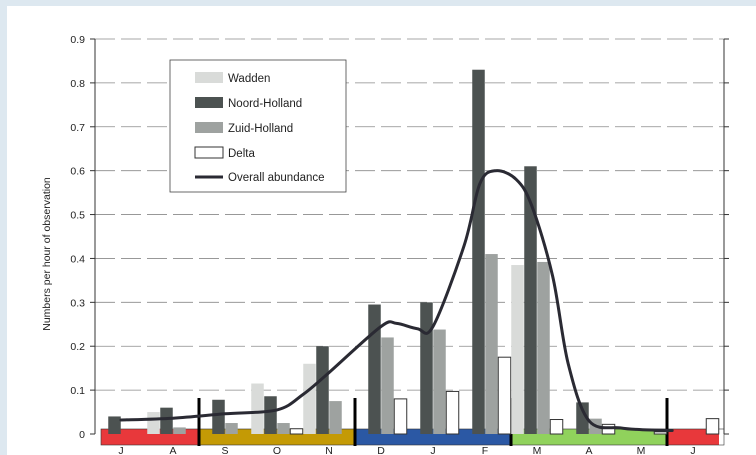 This screenshot has height=455, width=756. I want to click on season-band, so click(277, 437).